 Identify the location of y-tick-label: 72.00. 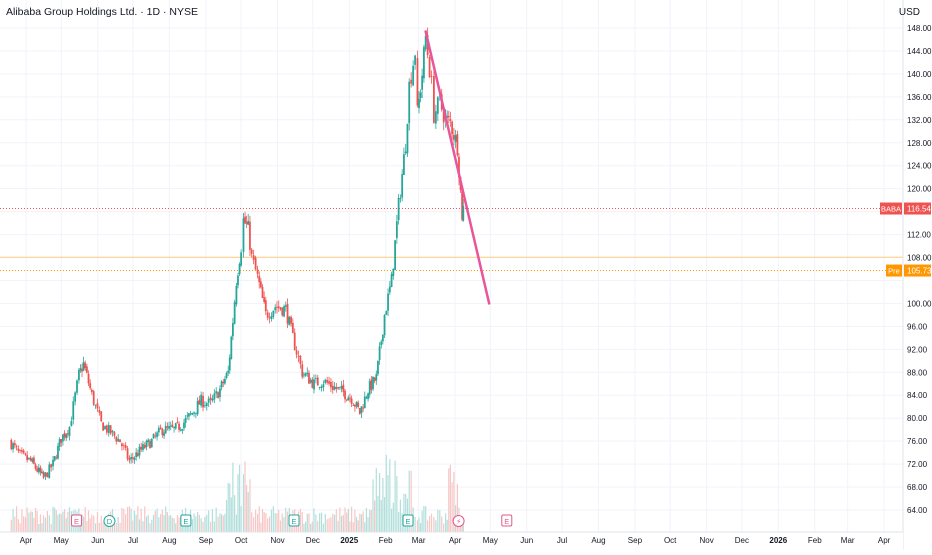
(917, 464).